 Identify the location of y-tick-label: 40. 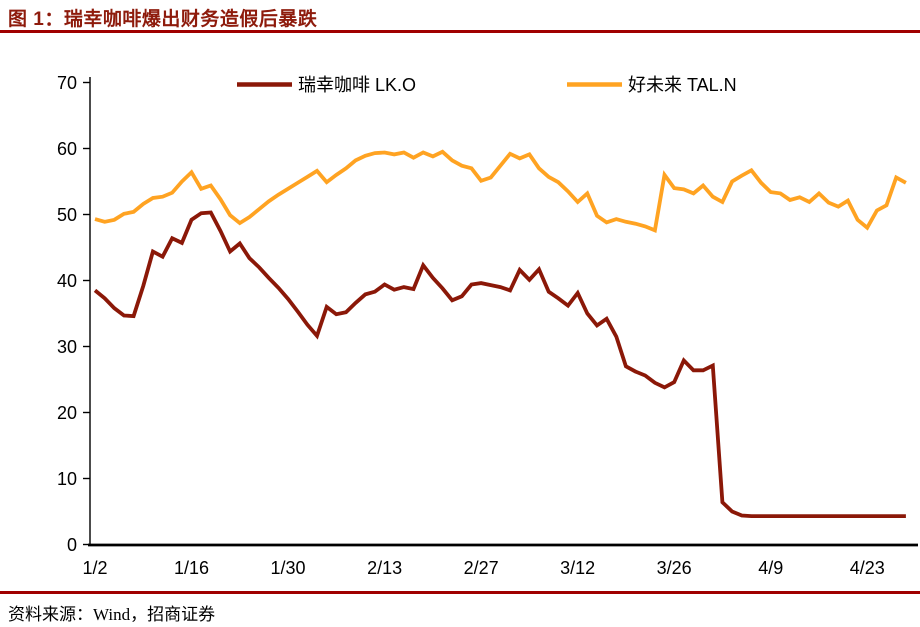
(67, 281).